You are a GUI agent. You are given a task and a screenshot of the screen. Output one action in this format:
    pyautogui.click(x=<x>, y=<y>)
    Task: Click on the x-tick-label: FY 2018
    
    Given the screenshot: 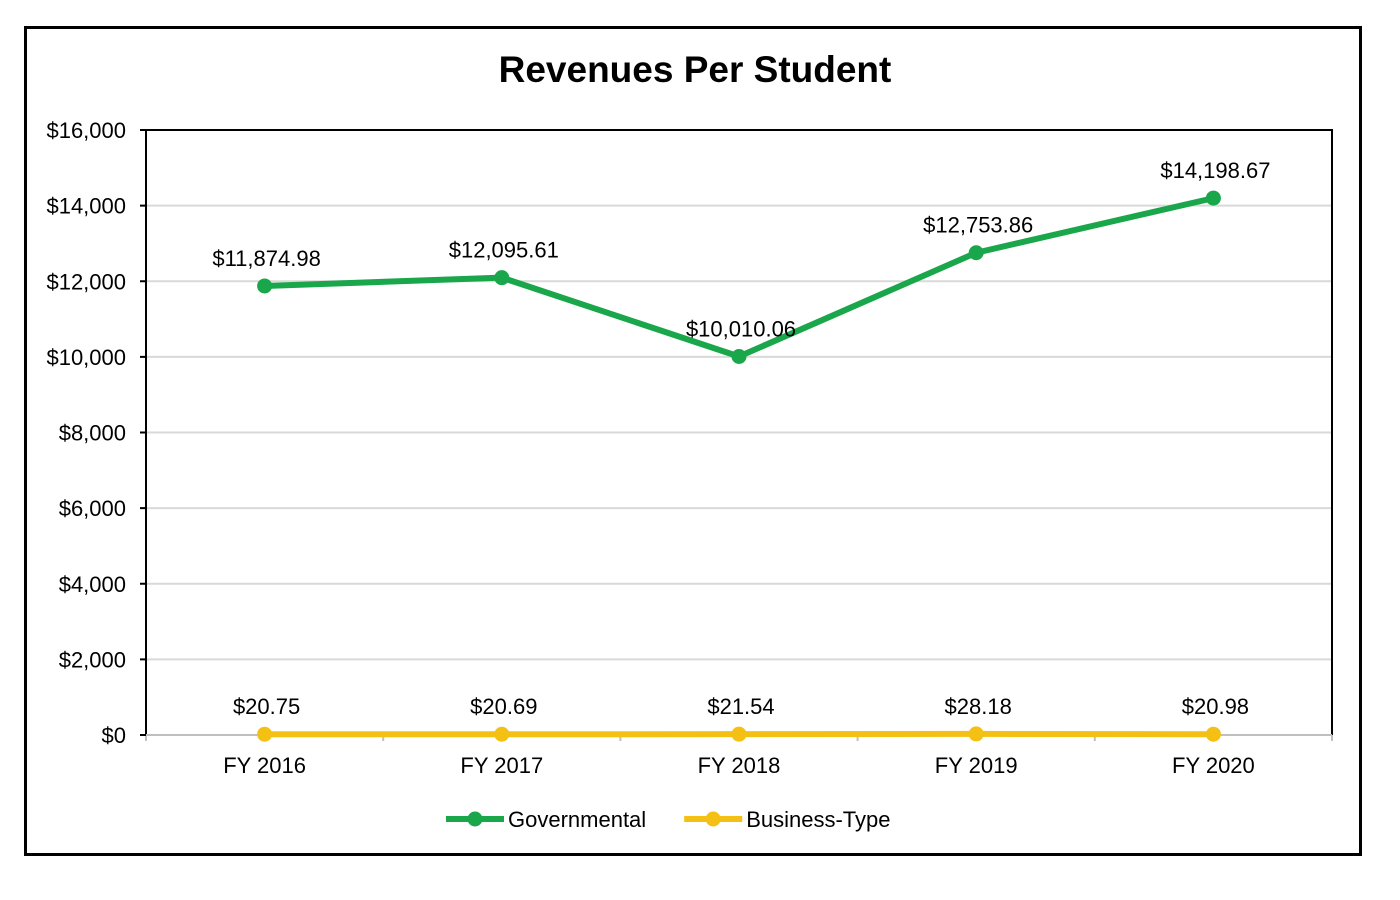 What is the action you would take?
    pyautogui.click(x=739, y=765)
    